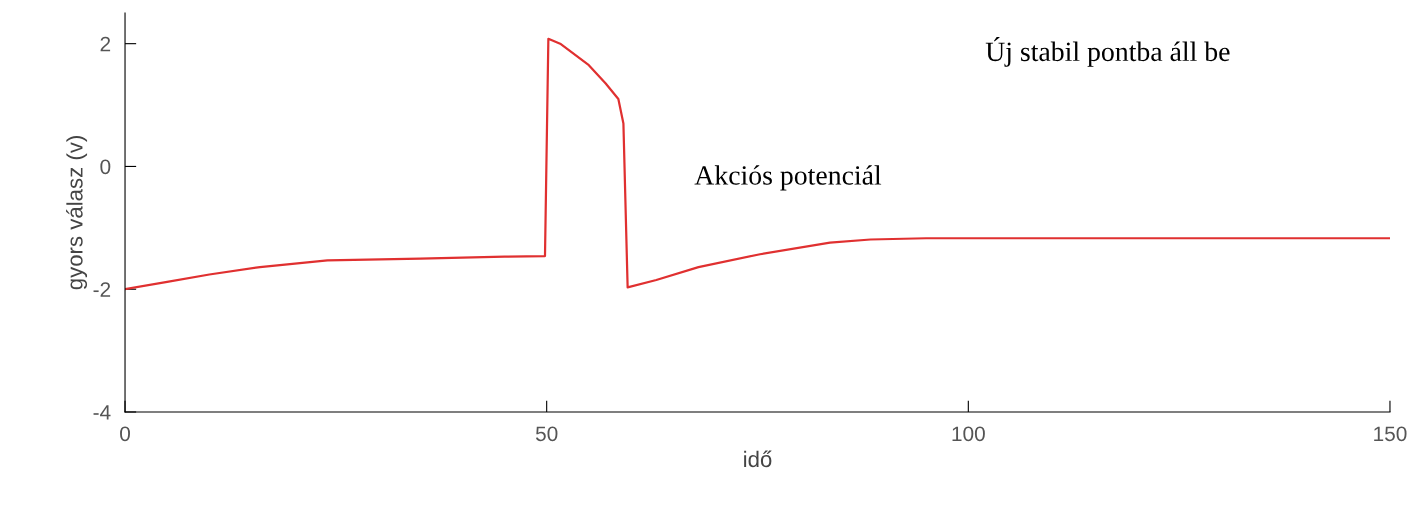  Describe the element at coordinates (125, 434) in the screenshot. I see `x-tick-label: 0` at that location.